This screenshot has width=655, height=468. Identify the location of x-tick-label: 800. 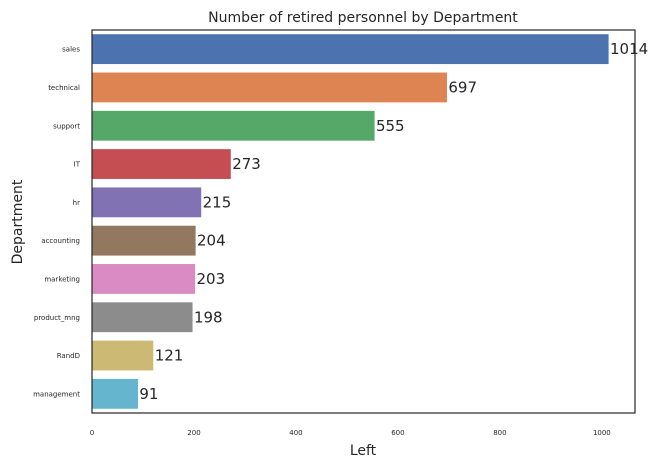
(499, 433).